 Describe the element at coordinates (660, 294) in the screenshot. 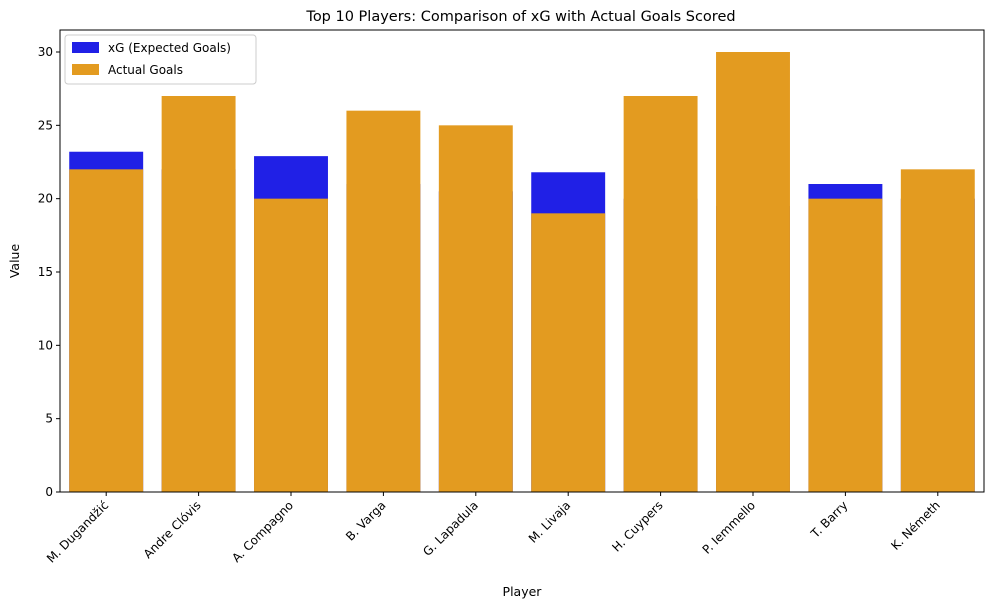

I see `actual-goals-bar-h-cuypers` at that location.